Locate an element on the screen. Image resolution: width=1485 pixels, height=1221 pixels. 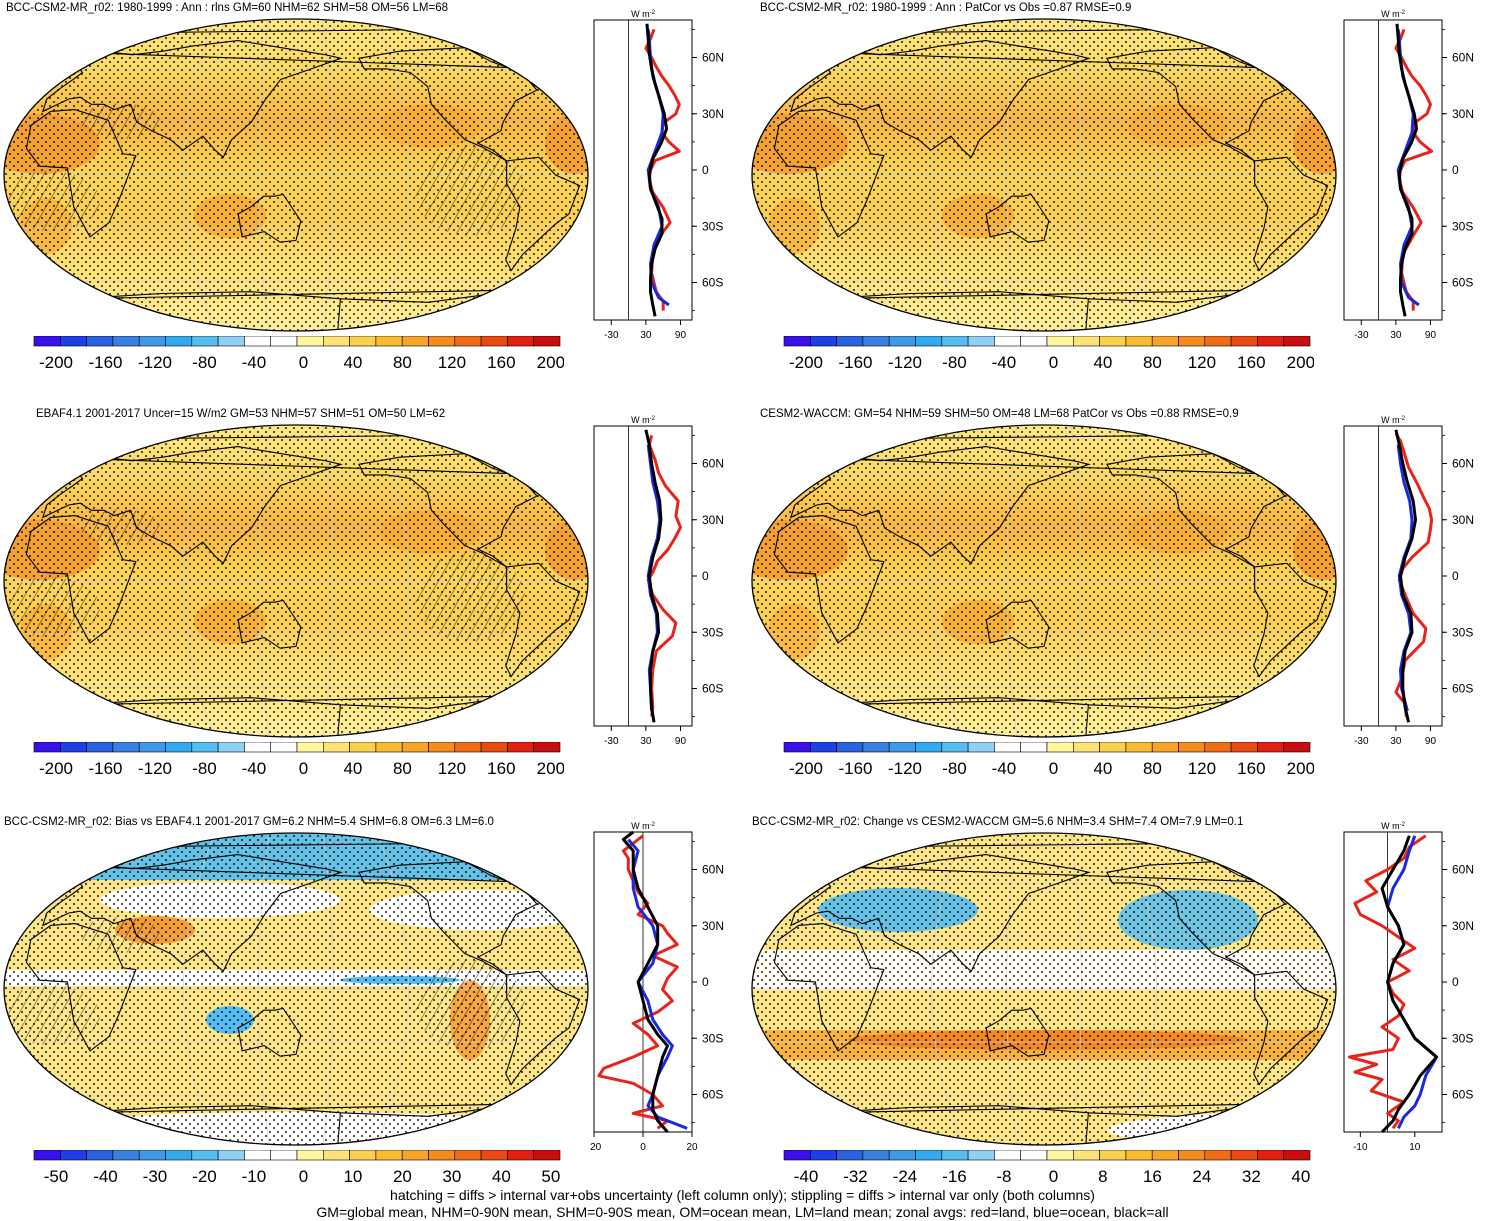
zonal-x-tick-label: 0 is located at coordinates (643, 1147).